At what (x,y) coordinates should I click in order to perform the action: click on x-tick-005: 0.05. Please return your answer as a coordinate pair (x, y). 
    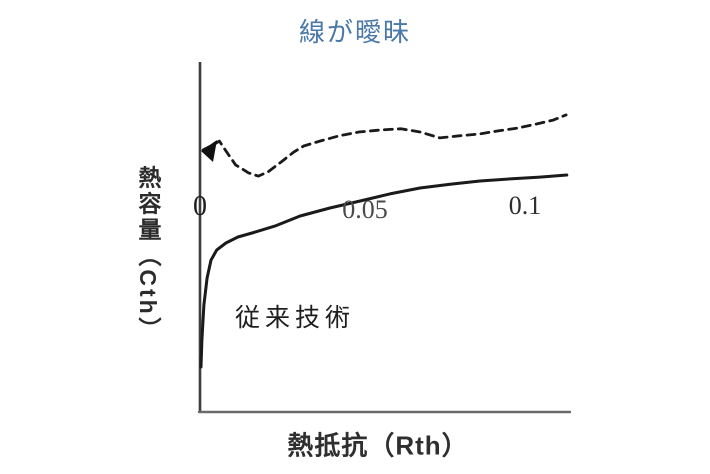
    Looking at the image, I should click on (365, 209).